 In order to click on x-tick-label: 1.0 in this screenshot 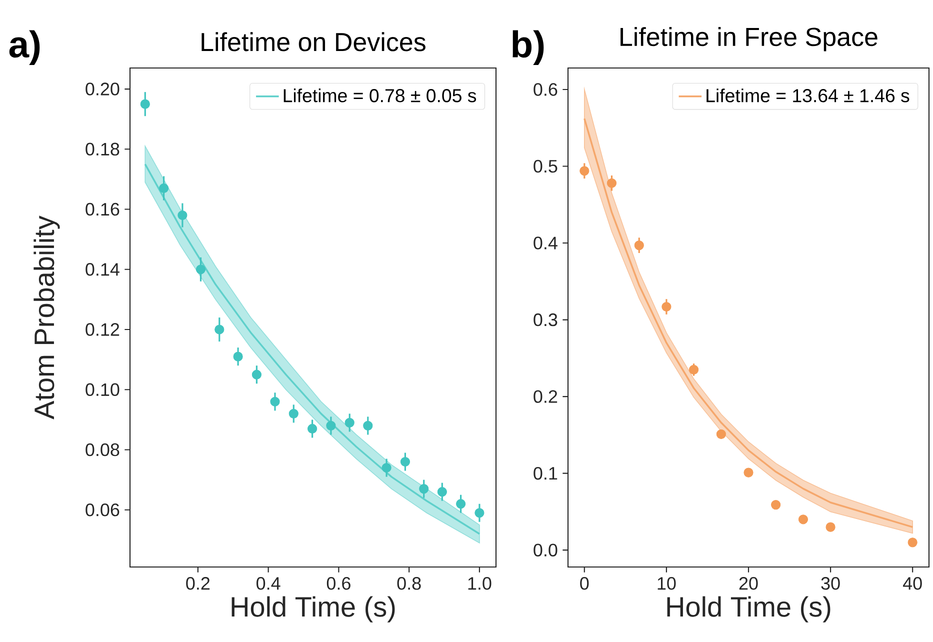, I will do `click(480, 583)`.